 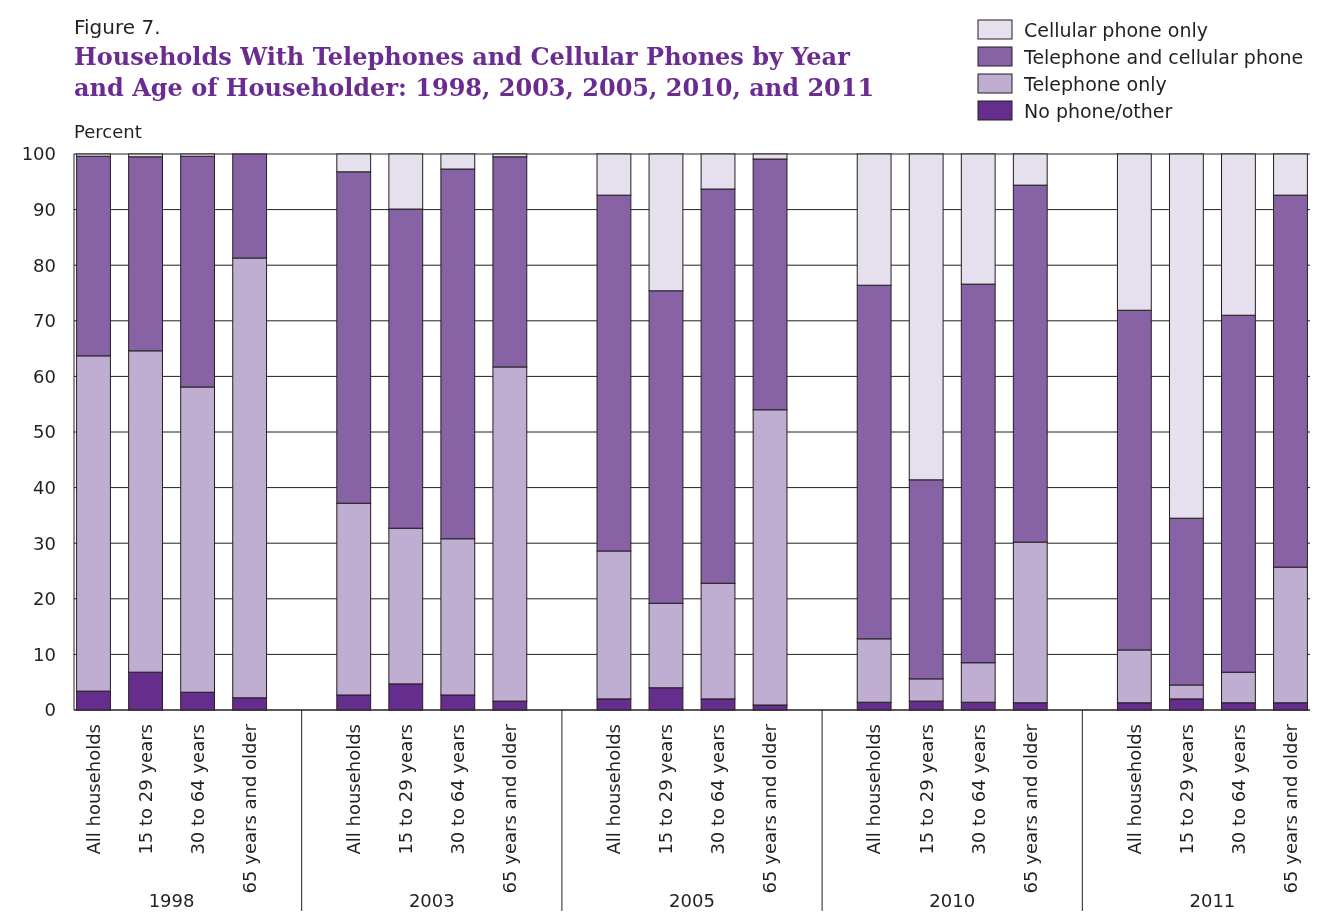 I want to click on legend-label: No phone/other, so click(x=1098, y=110).